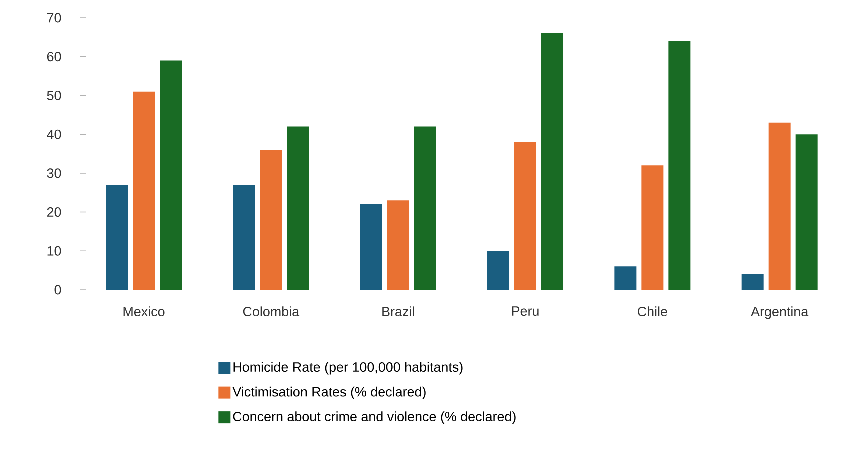 The image size is (843, 476). I want to click on x-tick-label: Peru, so click(525, 311).